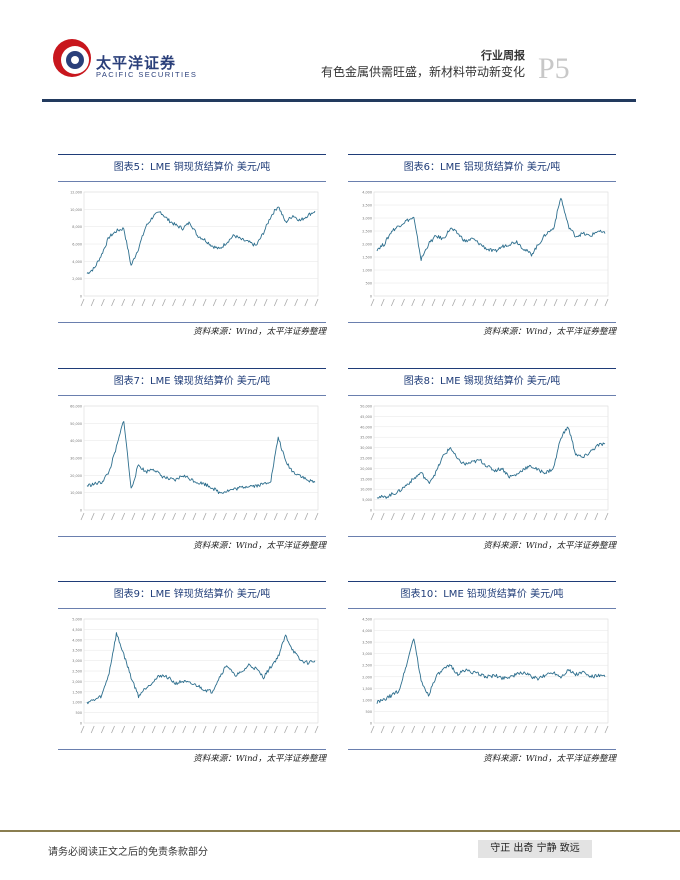 This screenshot has width=680, height=880. Describe the element at coordinates (503, 55) in the screenshot. I see `report-type: 行业周报` at that location.